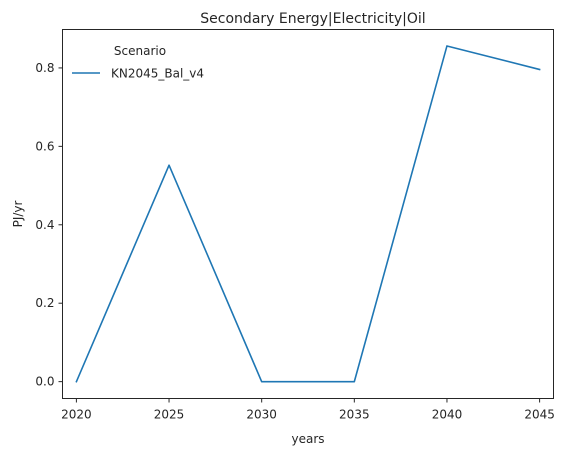 Image resolution: width=565 pixels, height=456 pixels. Describe the element at coordinates (539, 415) in the screenshot. I see `x-tick-label: 2045` at that location.